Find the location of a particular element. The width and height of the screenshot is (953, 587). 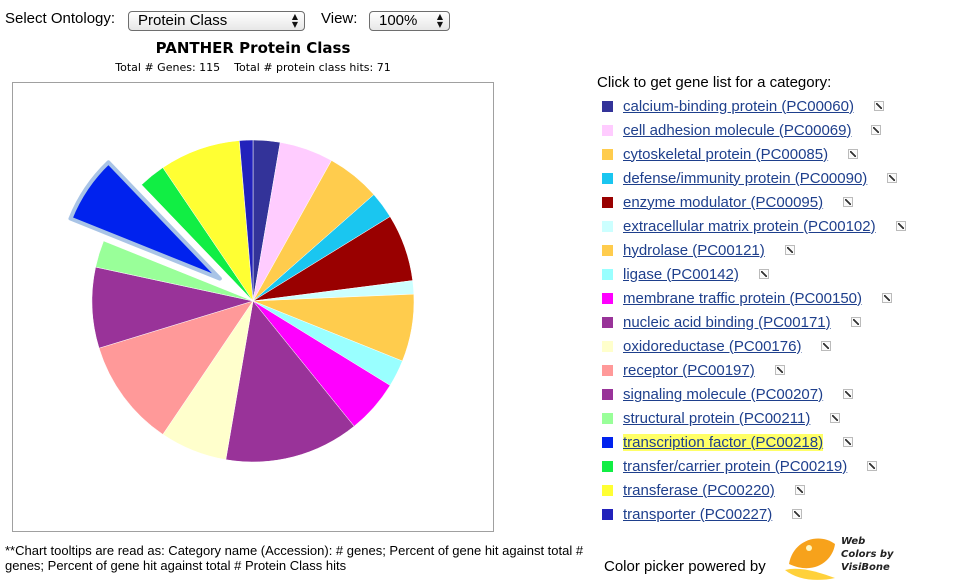

legend-category-link: transcription factor (PC00218) is located at coordinates (723, 442).